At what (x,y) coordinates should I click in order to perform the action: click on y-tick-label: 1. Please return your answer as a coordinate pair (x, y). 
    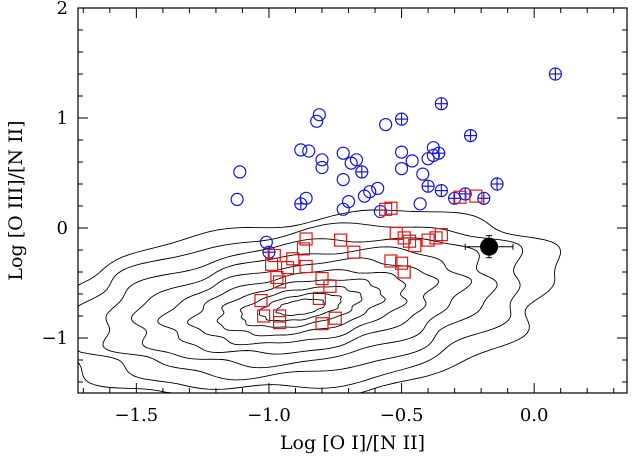
    Looking at the image, I should click on (62, 118).